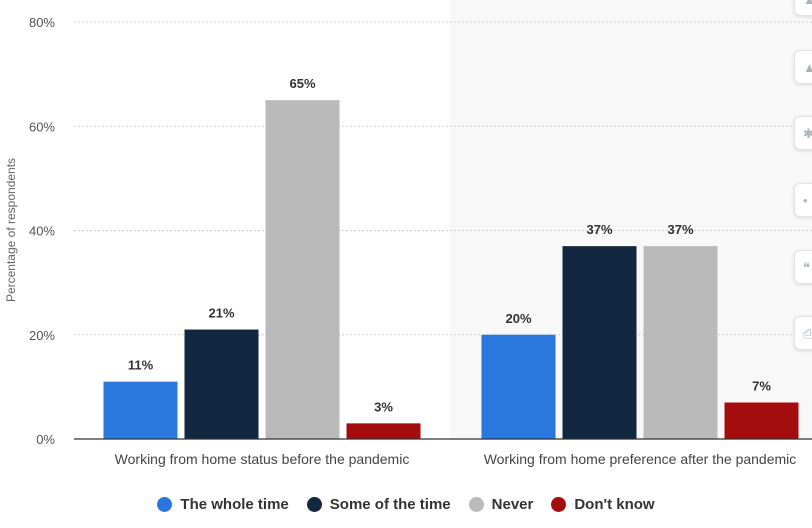 The width and height of the screenshot is (812, 528). Describe the element at coordinates (803, 133) in the screenshot. I see `gear-icon: ✱` at that location.